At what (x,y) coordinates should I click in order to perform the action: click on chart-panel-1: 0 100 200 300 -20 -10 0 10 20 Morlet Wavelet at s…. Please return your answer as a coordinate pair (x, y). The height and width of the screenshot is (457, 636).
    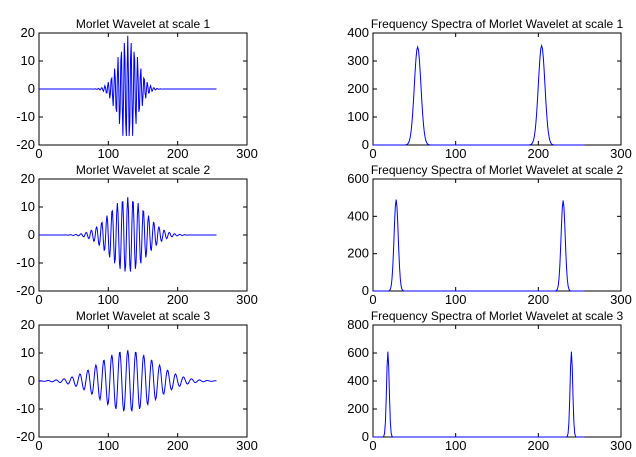
    Looking at the image, I should click on (137, 89).